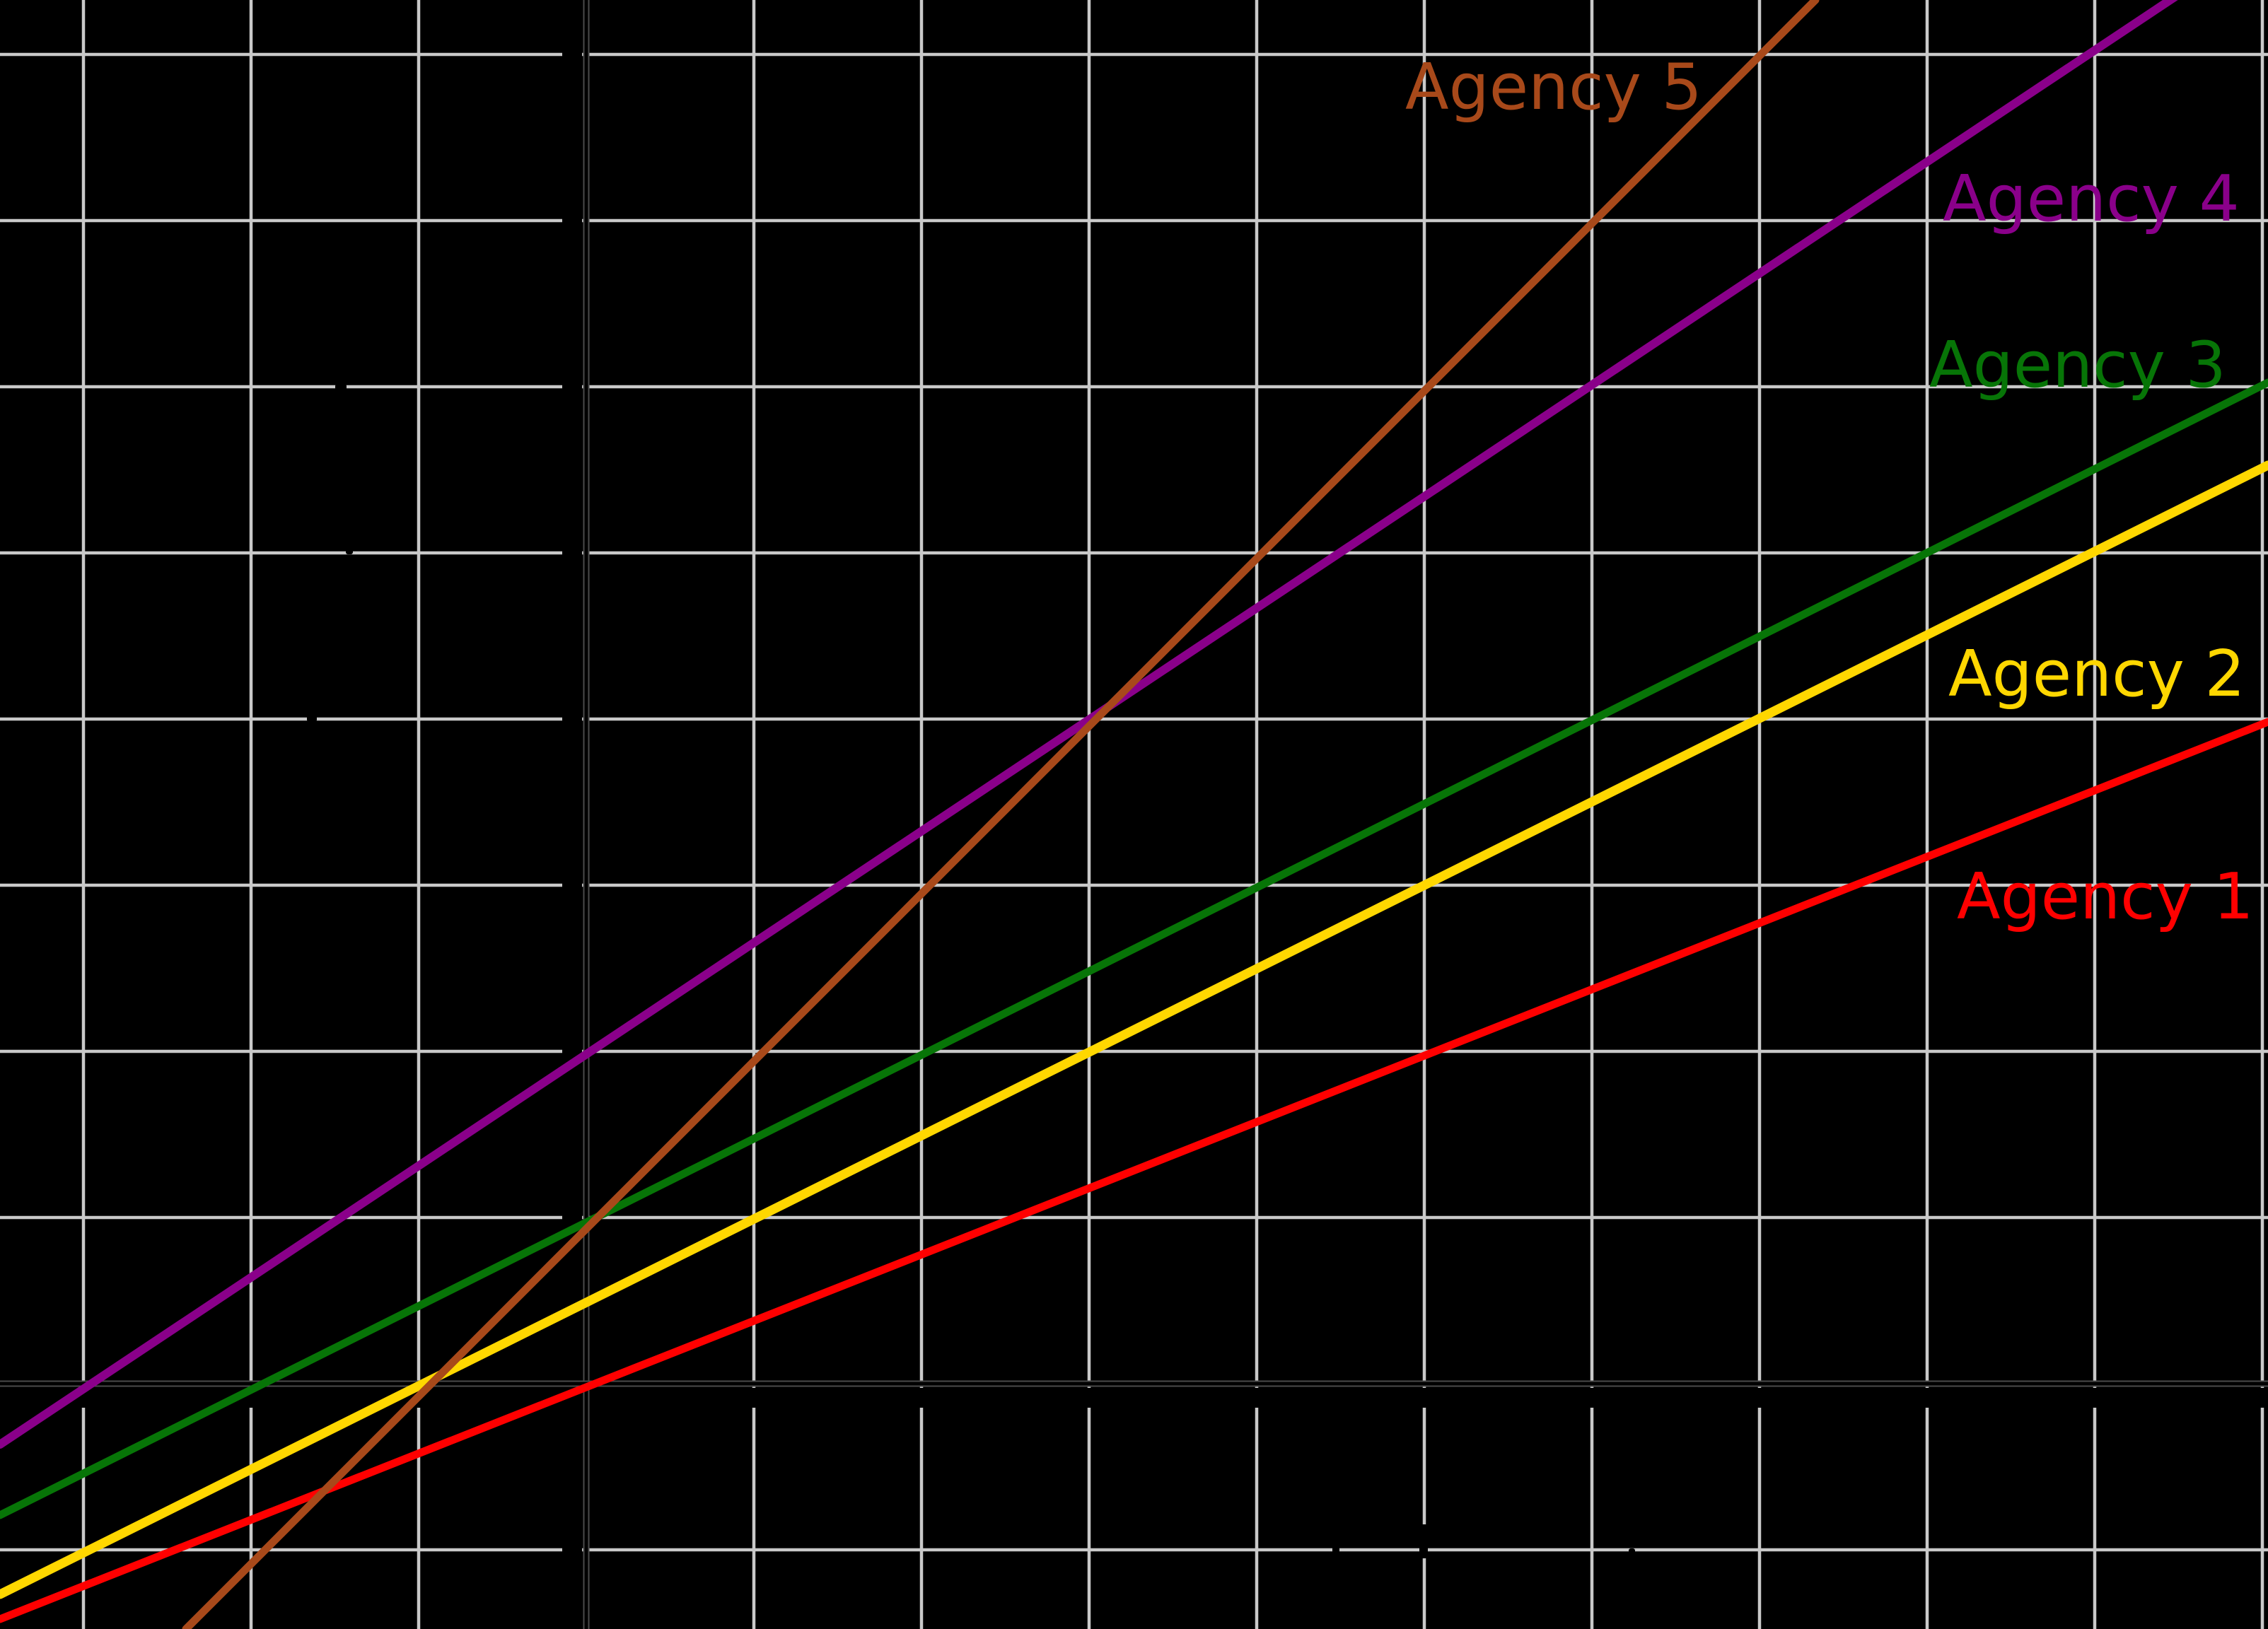  What do you see at coordinates (2091, 199) in the screenshot?
I see `series-label-agency-4: Agency 4` at bounding box center [2091, 199].